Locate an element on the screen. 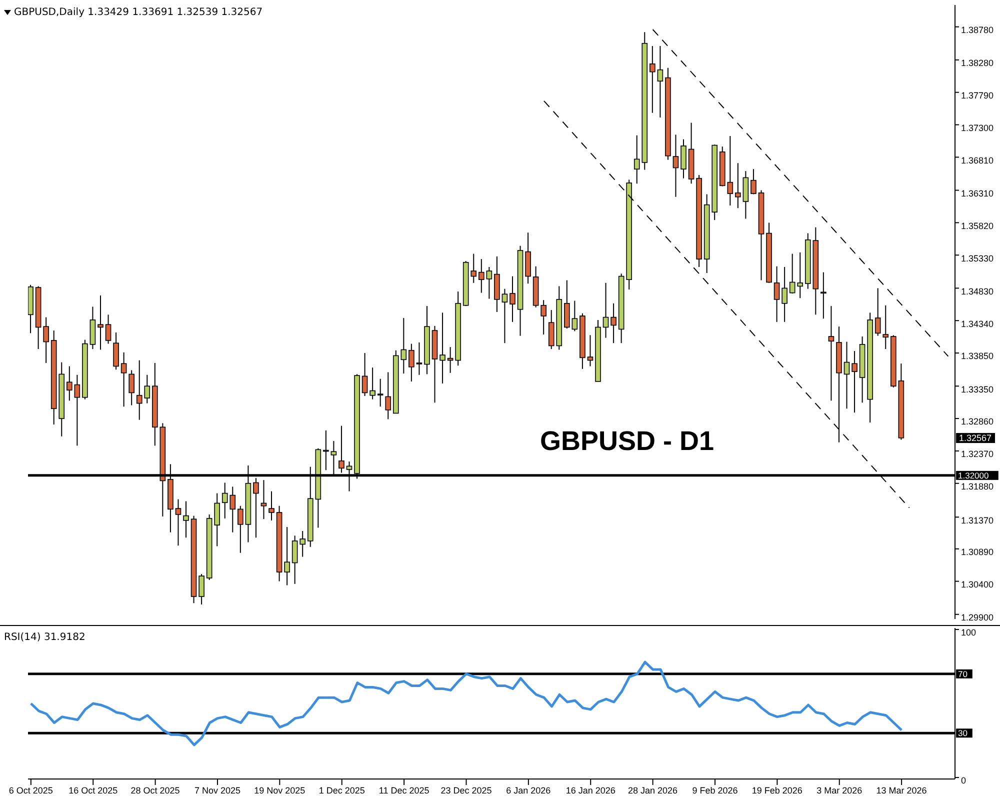  chart-title: RSI(14) 31.9182 is located at coordinates (45, 637).